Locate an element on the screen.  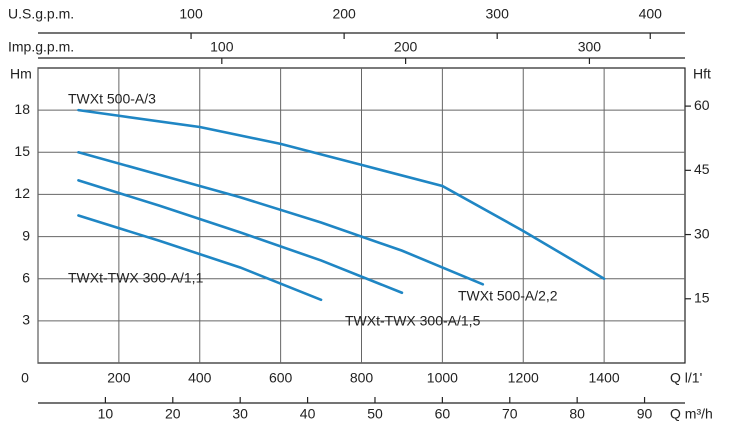
curve-label: TWXt-TWX 300-A/1,5 is located at coordinates (413, 321).